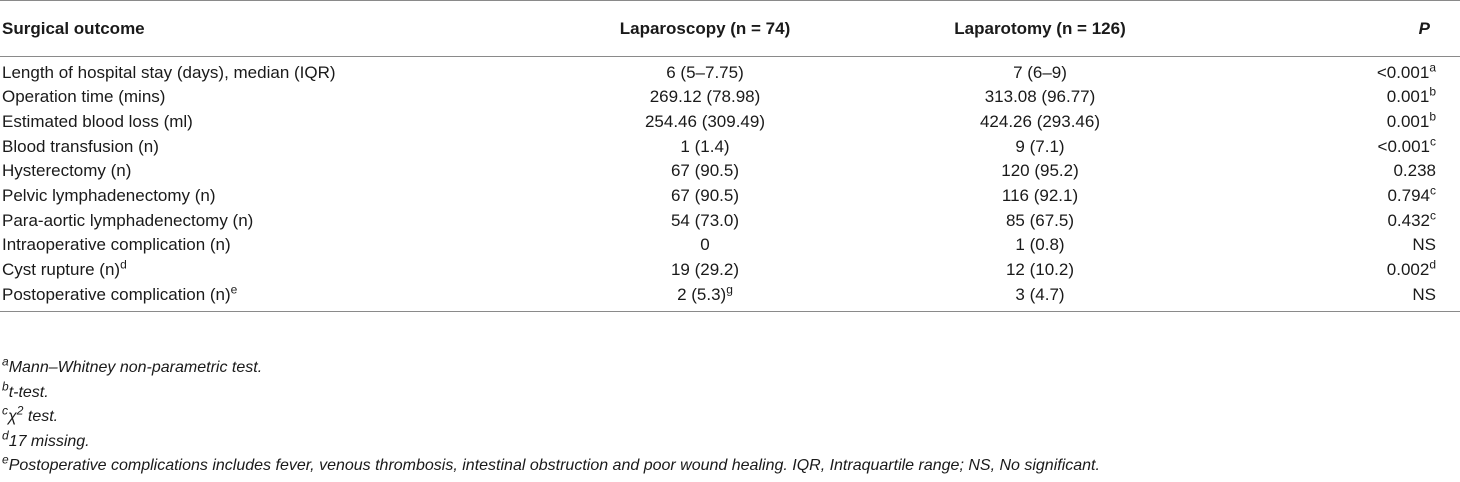  I want to click on cell-outcome: Intraoperative complication (n), so click(280, 245).